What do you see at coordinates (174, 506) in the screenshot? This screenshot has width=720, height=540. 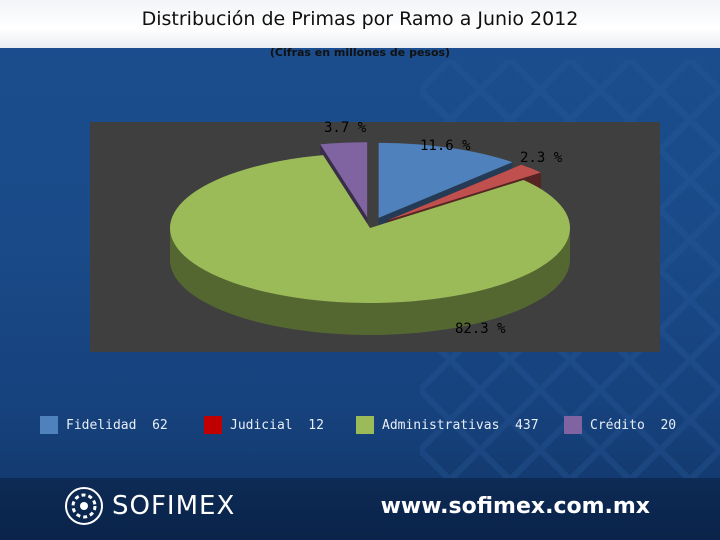 I see `brand-name: SOFIMEX` at bounding box center [174, 506].